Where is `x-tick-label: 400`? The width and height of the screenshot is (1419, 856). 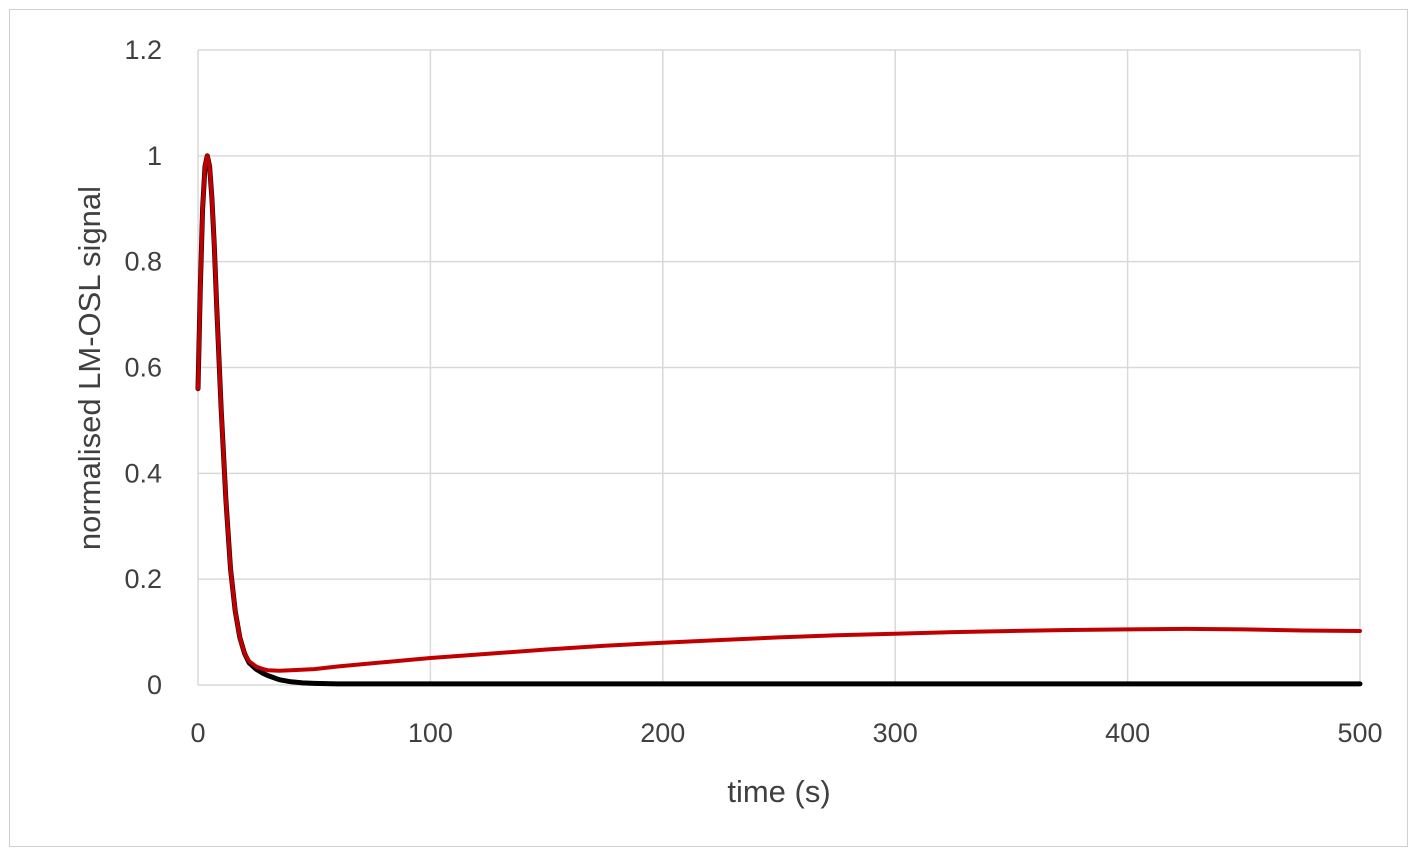
x-tick-label: 400 is located at coordinates (1127, 733).